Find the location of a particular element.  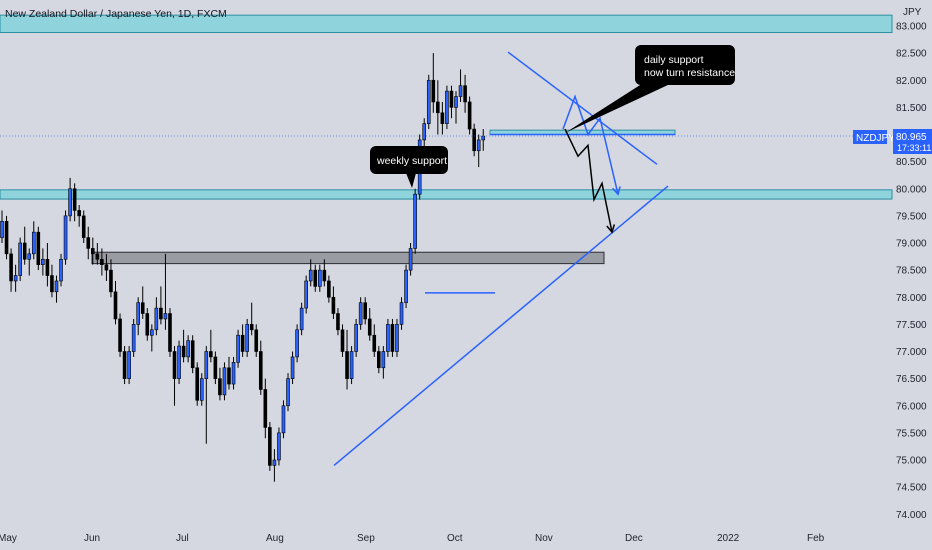

x-tick-label: Jun is located at coordinates (92, 538).